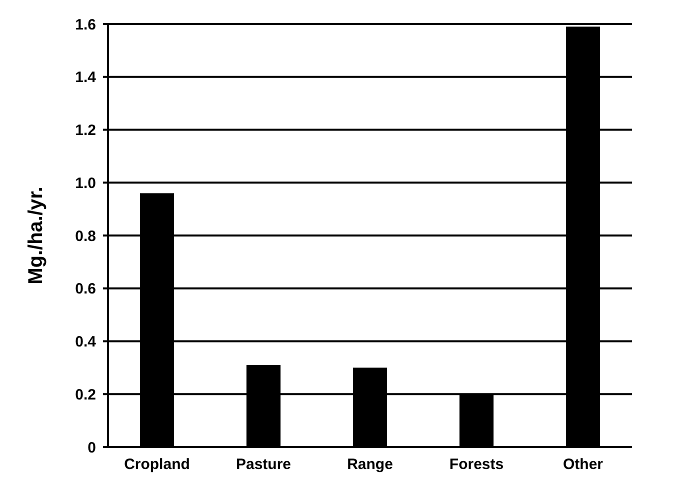 The width and height of the screenshot is (680, 485). Describe the element at coordinates (370, 464) in the screenshot. I see `x-tick-label: Range` at that location.